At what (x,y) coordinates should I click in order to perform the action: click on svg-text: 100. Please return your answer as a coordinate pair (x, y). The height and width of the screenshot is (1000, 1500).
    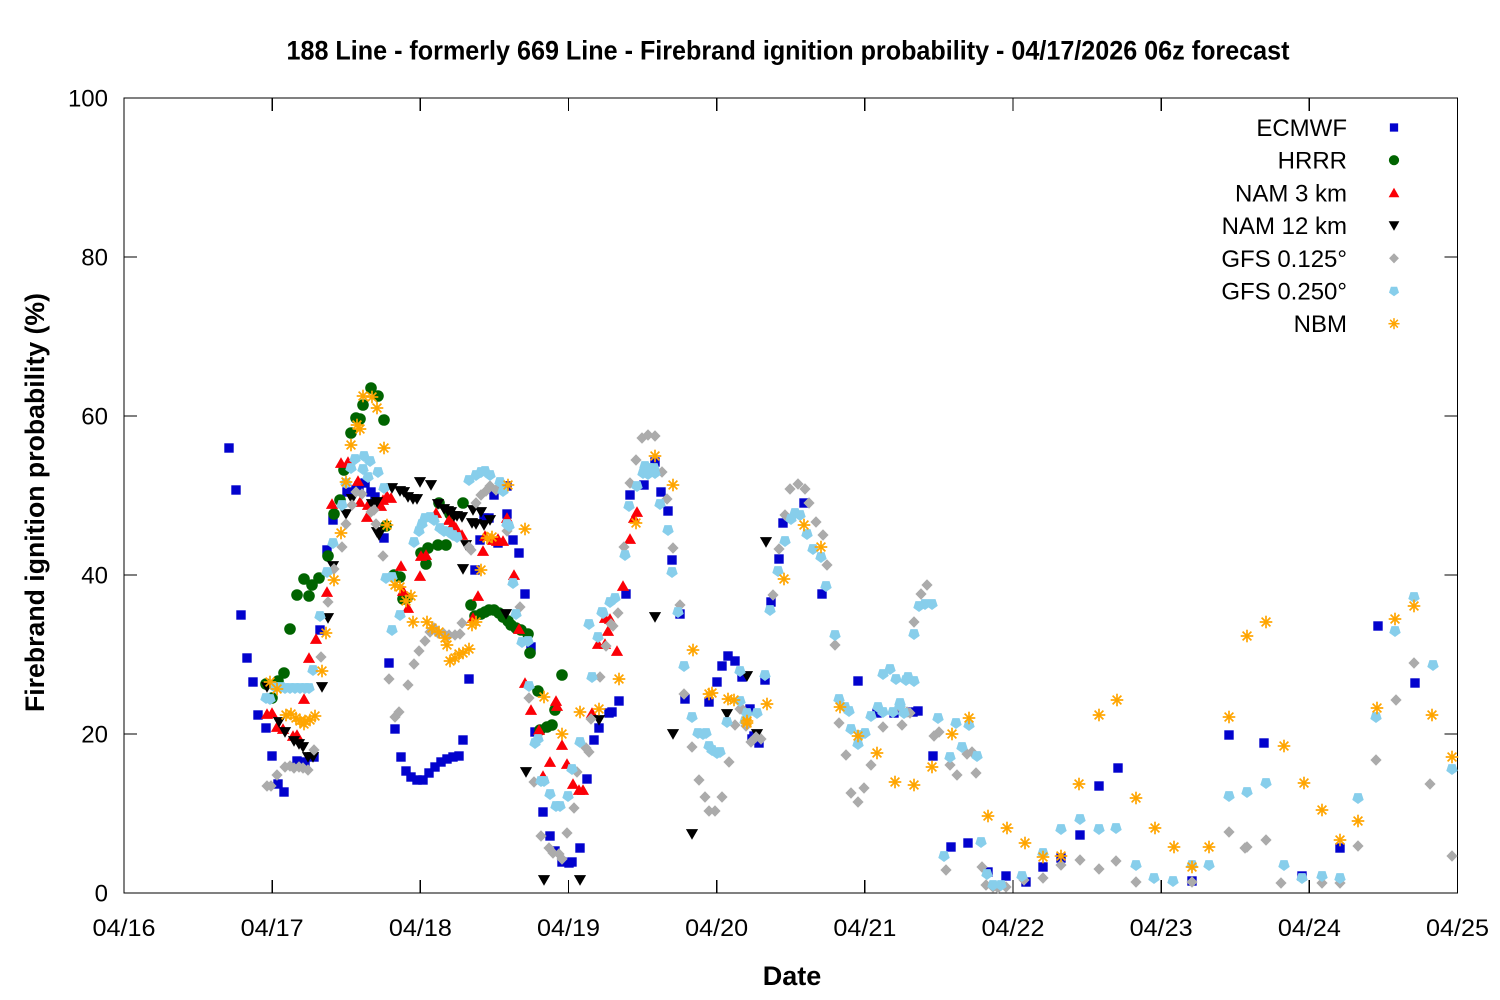
    Looking at the image, I should click on (88, 99).